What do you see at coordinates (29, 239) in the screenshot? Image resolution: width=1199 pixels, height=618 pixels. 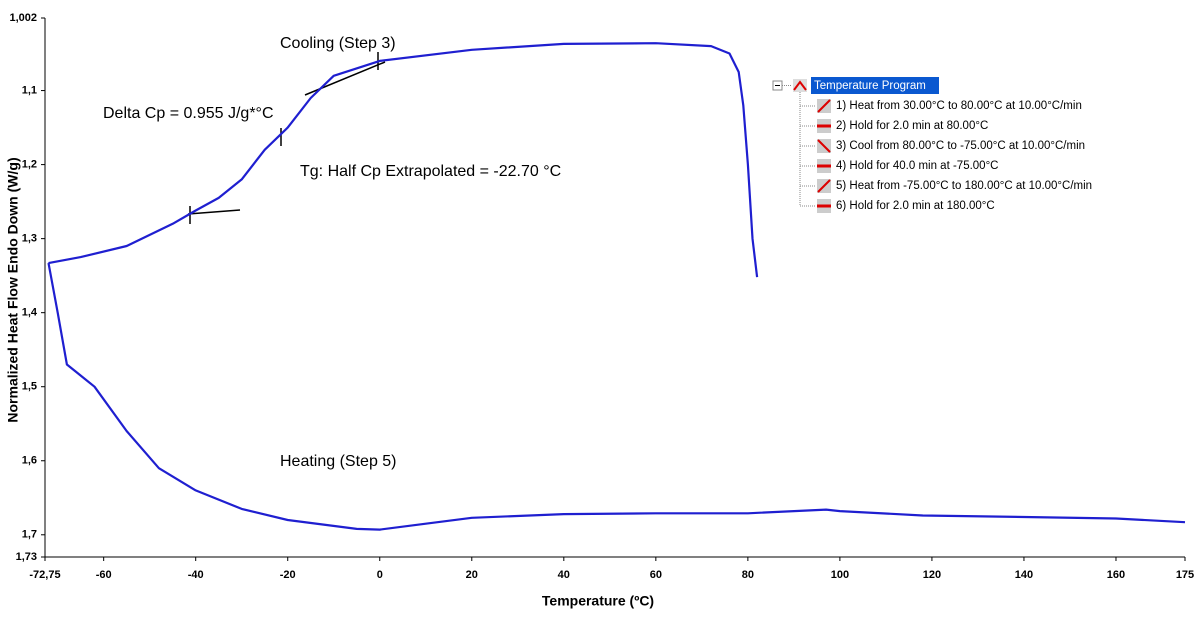 I see `y-tick-label: 1,3` at bounding box center [29, 239].